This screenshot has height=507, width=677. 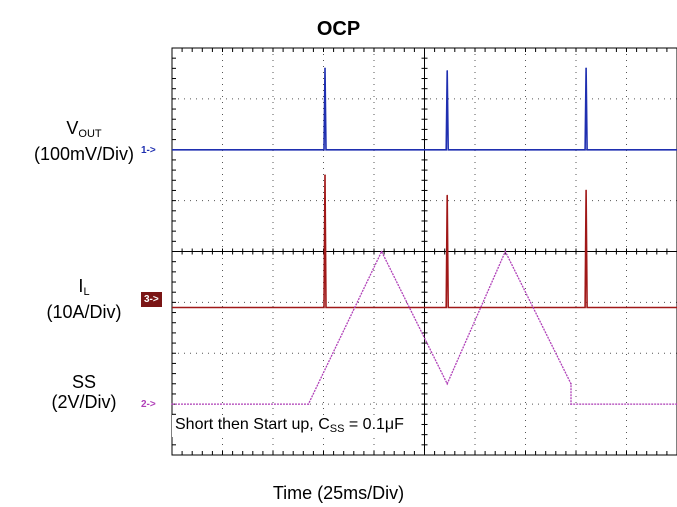 I want to click on x-axis-label: Time (25ms/Div), so click(x=338, y=493).